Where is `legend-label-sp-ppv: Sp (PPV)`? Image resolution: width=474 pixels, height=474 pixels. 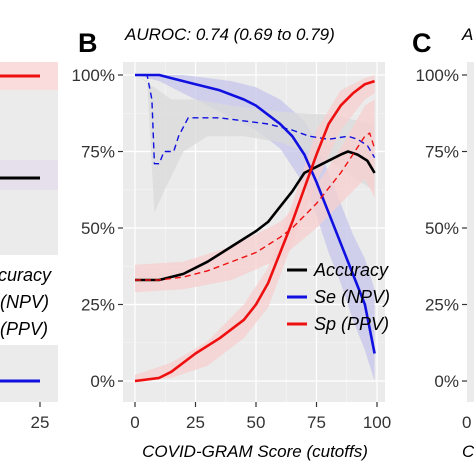
legend-label-sp-ppv: Sp (PPV) is located at coordinates (351, 324).